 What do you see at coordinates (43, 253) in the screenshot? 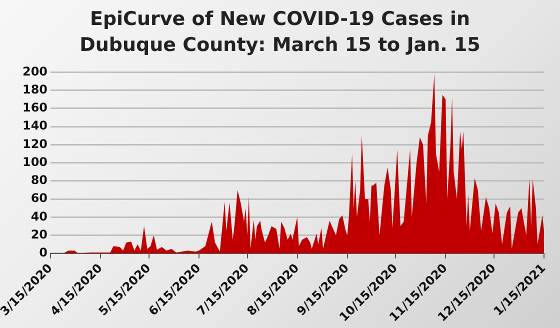
I see `y-tick-label: 0` at bounding box center [43, 253].